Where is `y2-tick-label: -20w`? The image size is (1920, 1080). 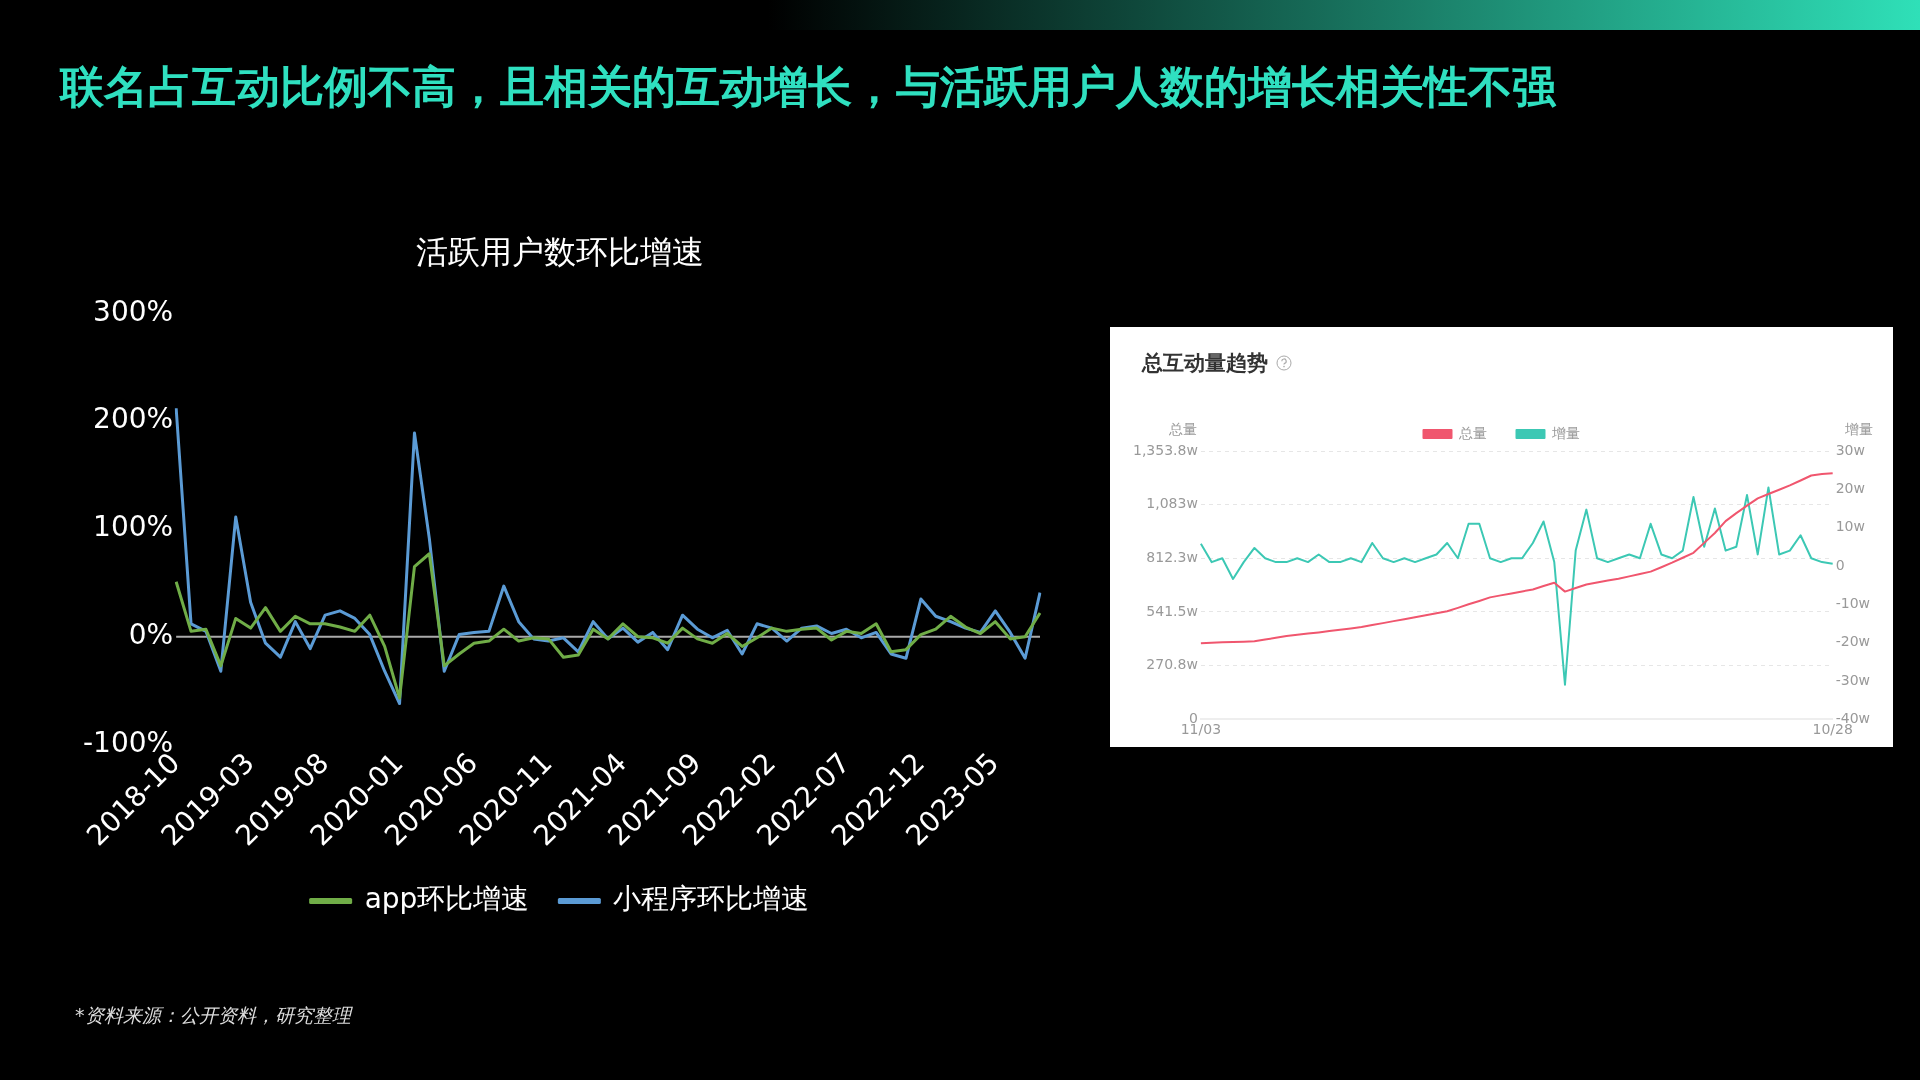 y2-tick-label: -20w is located at coordinates (1853, 641).